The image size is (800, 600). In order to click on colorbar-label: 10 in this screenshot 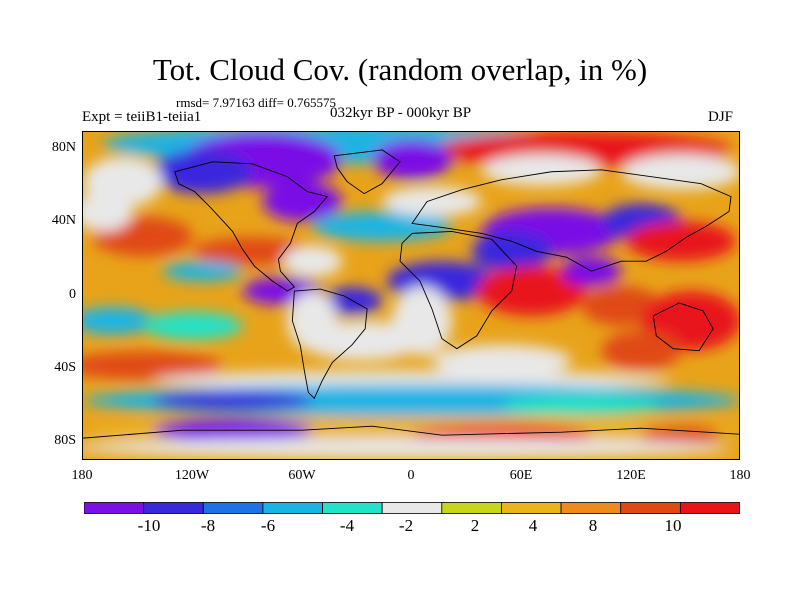, I will do `click(673, 525)`.